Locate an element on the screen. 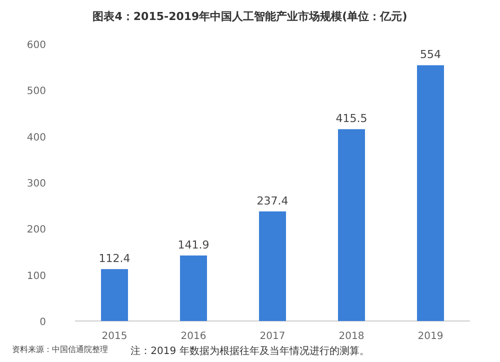 This screenshot has width=500, height=362. y-tick-label: 400 is located at coordinates (36, 138).